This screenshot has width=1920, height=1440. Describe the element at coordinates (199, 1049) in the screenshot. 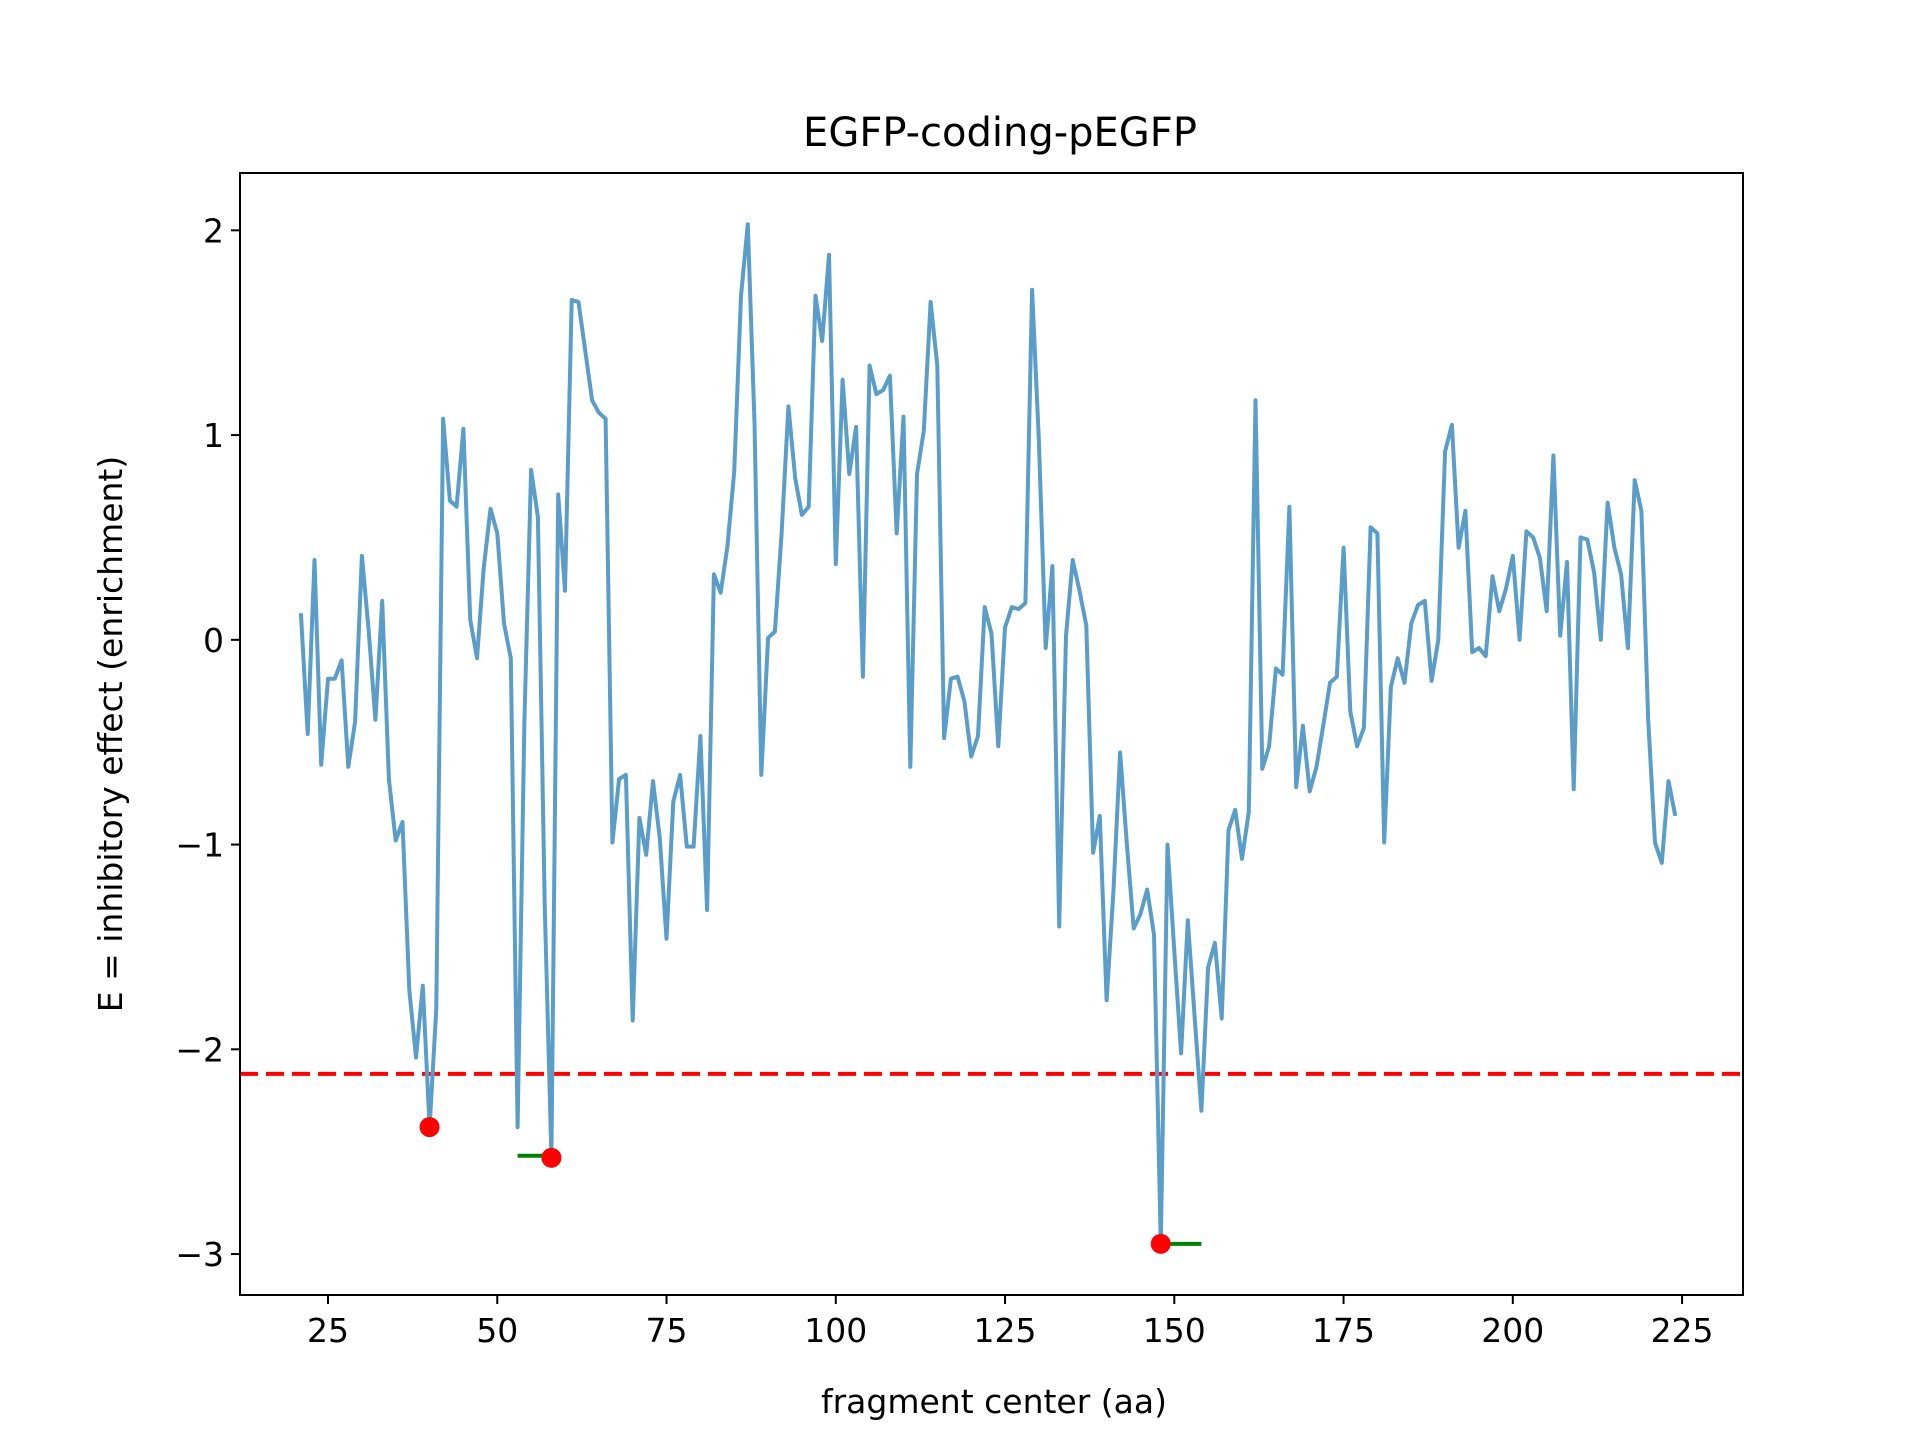

I see `y-tick-label-4: −2` at that location.